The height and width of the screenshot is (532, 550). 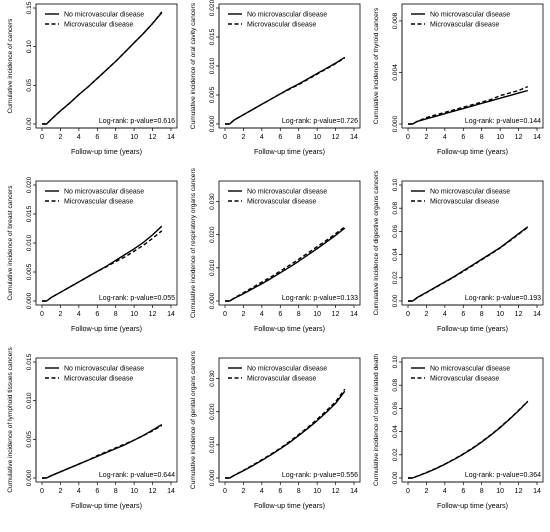 I want to click on y-axis-label: Cumulative incidence of breast cancers, so click(x=10, y=243).